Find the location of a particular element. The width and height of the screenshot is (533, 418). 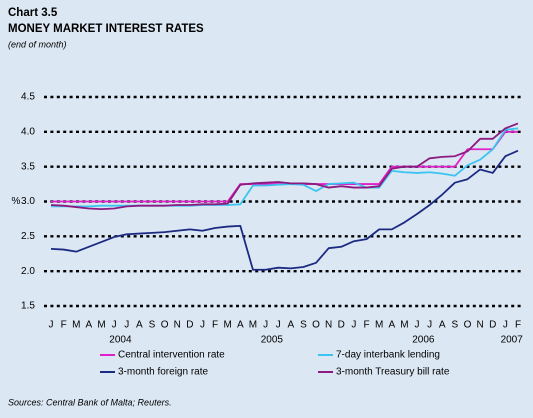

chart-label: Chart 3.5 is located at coordinates (33, 13).